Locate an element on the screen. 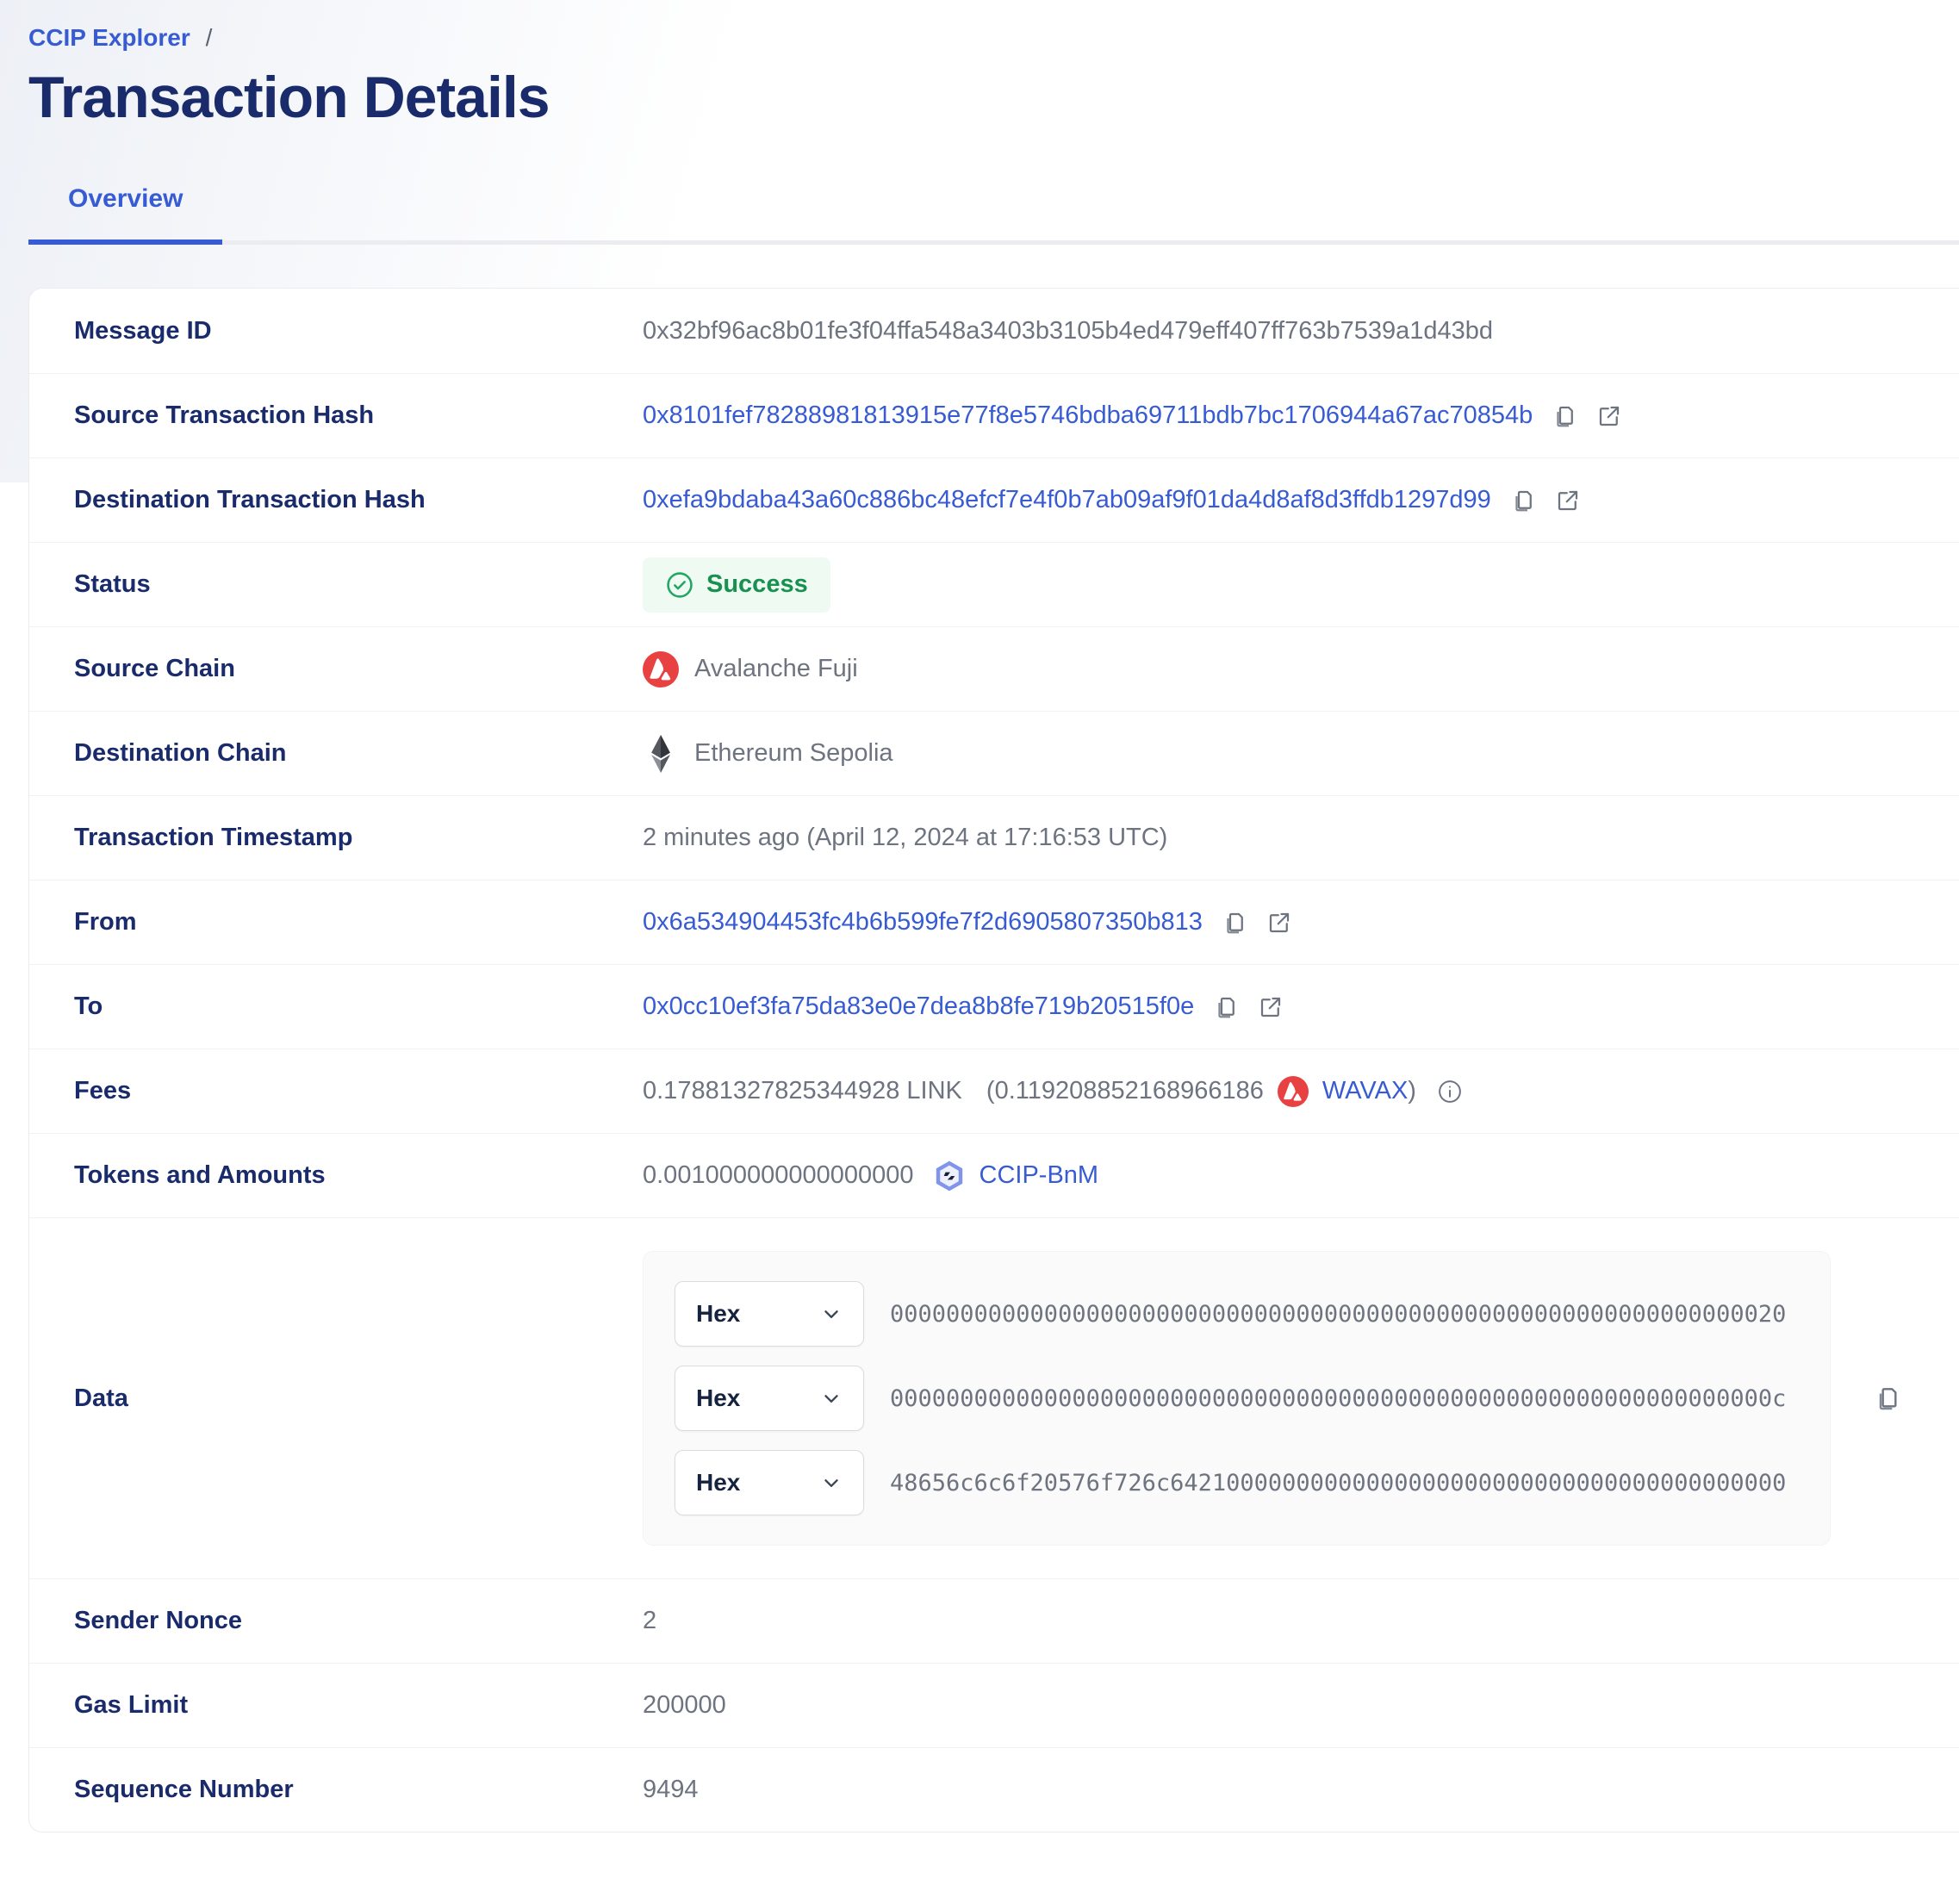  token-amount: 0.001000000000000000 is located at coordinates (778, 1175).